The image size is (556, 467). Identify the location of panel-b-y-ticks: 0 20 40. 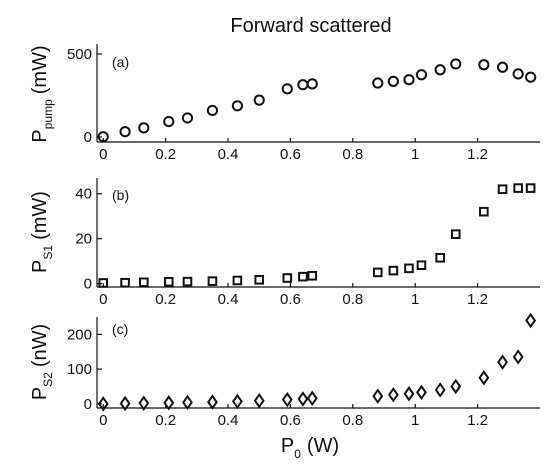
(88, 239).